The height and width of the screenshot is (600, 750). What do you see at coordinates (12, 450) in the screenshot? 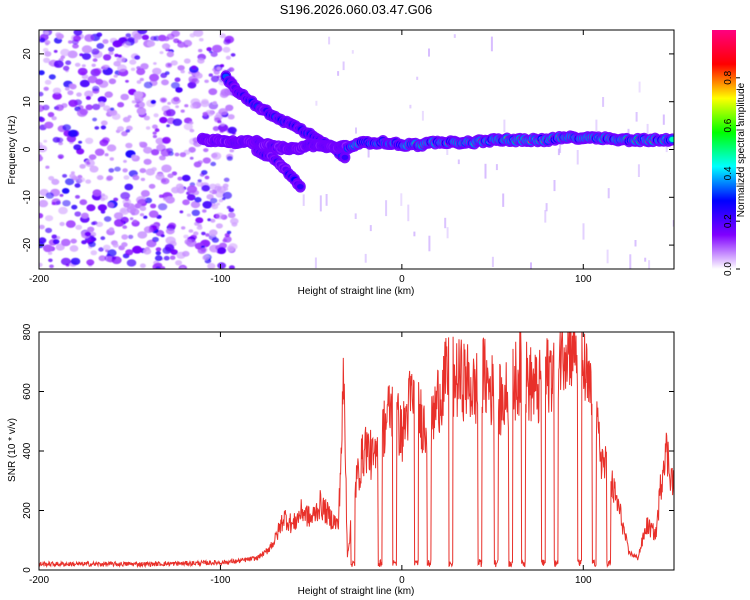
I see `snr-y-label: SNR (10 * v/v)` at bounding box center [12, 450].